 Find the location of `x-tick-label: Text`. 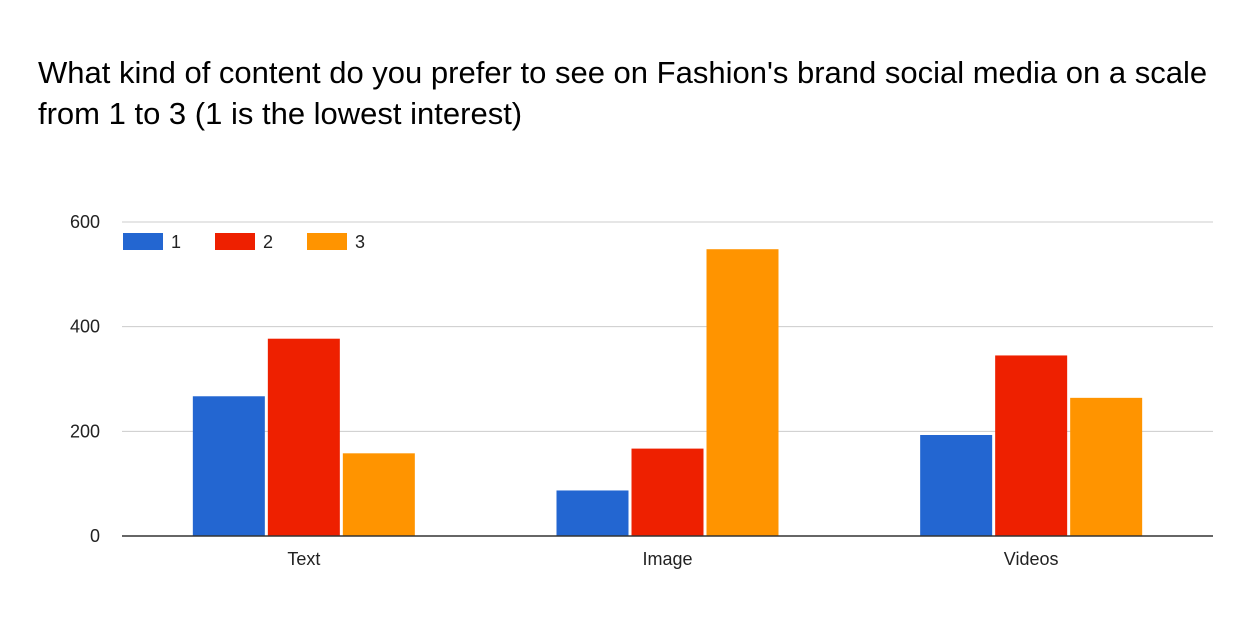

x-tick-label: Text is located at coordinates (303, 559).